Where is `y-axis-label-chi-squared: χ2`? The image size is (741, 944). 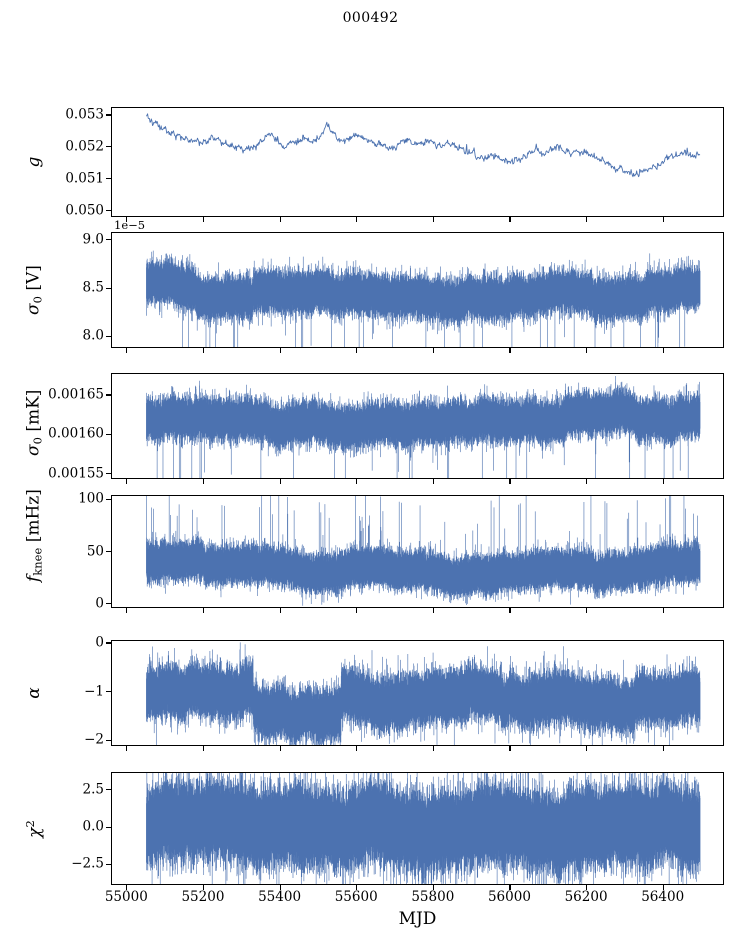
y-axis-label-chi-squared: χ2 is located at coordinates (34, 828).